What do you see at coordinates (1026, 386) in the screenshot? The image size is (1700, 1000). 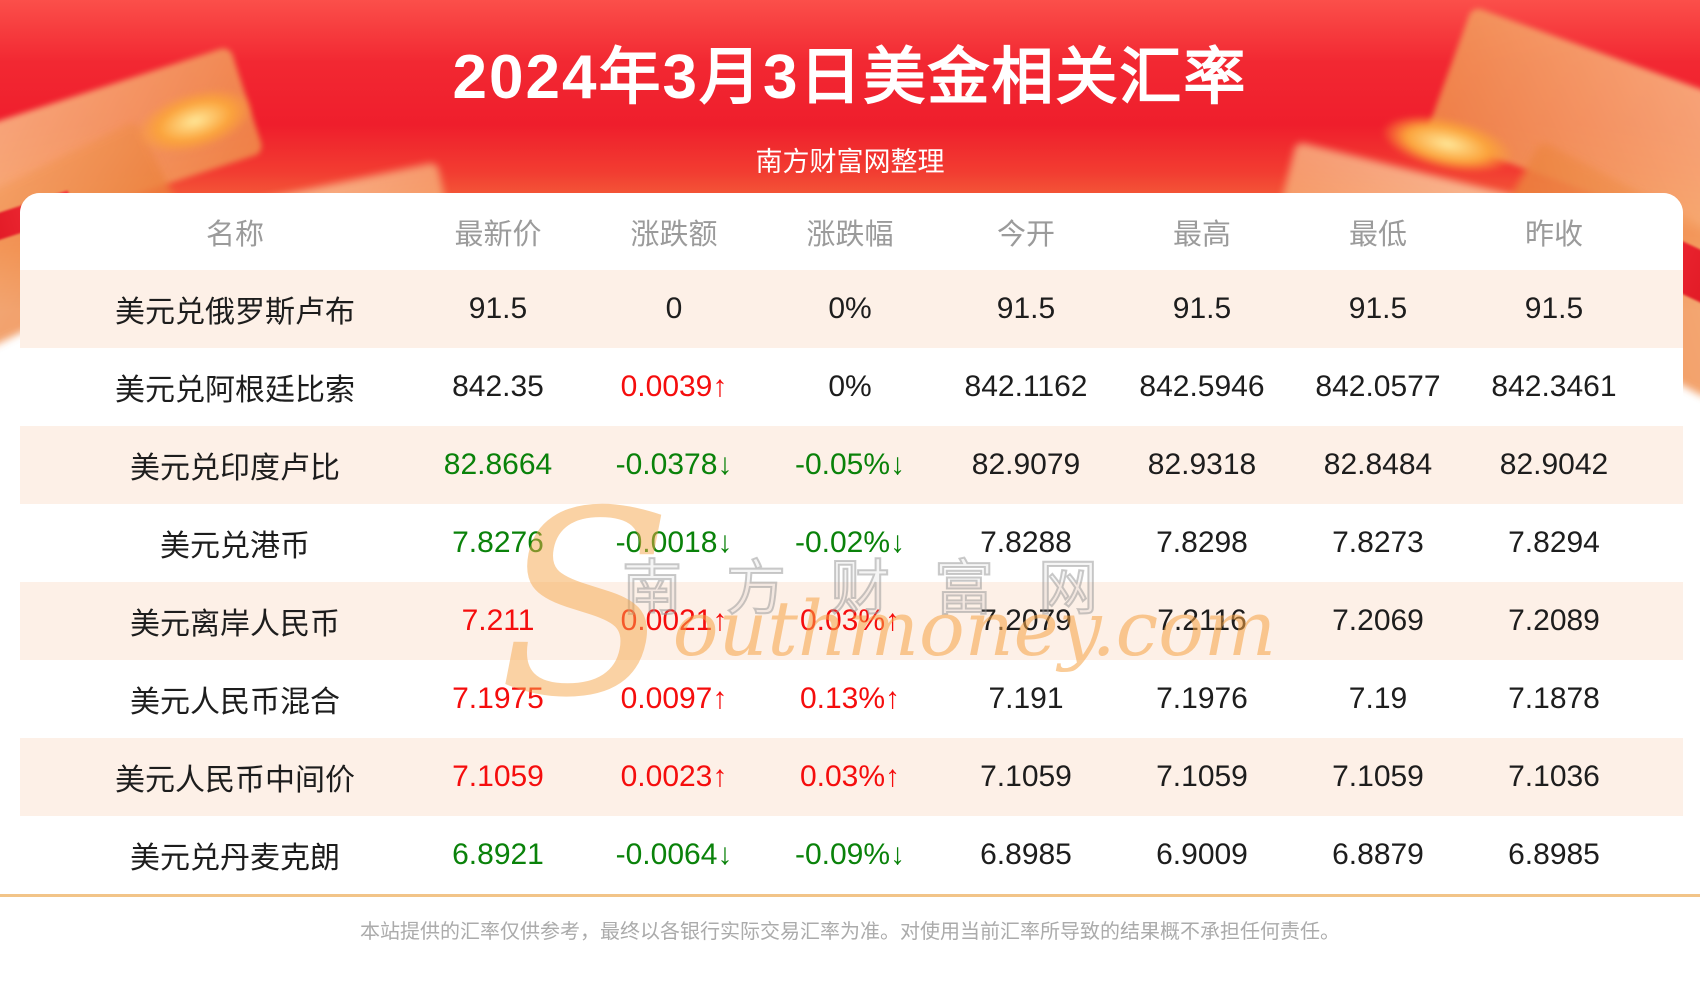 I see `row-open: 842.1162` at bounding box center [1026, 386].